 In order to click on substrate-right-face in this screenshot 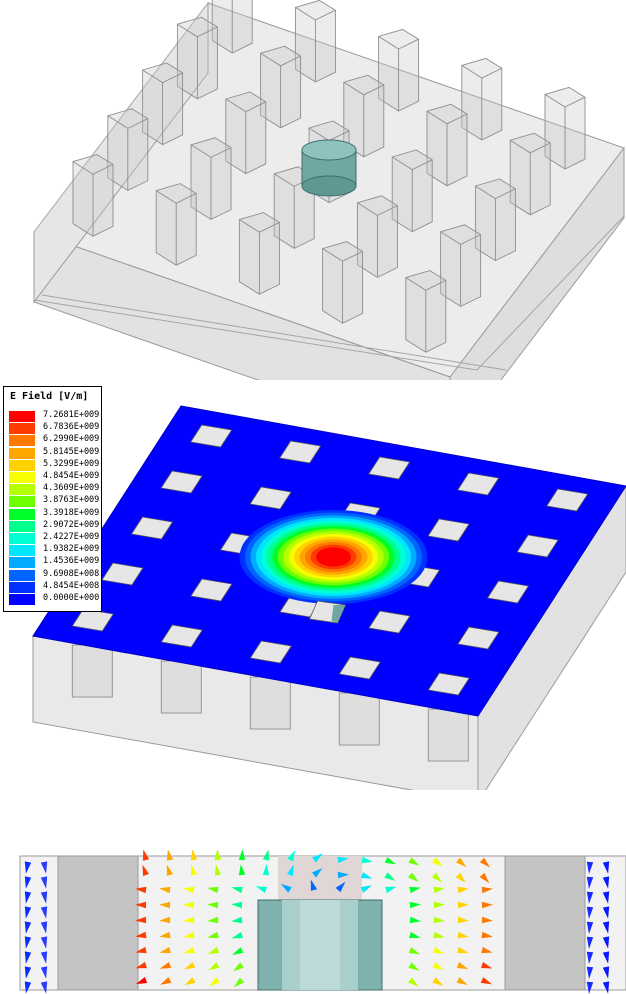, I will do `click(537, 263)`.